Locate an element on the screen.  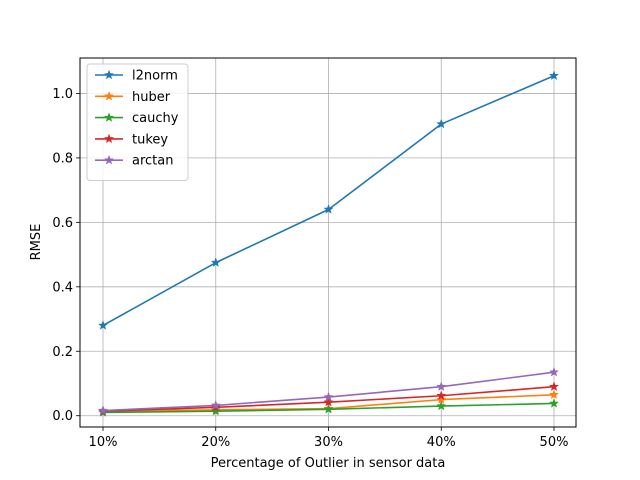
legend-marker-cauchy is located at coordinates (109, 117).